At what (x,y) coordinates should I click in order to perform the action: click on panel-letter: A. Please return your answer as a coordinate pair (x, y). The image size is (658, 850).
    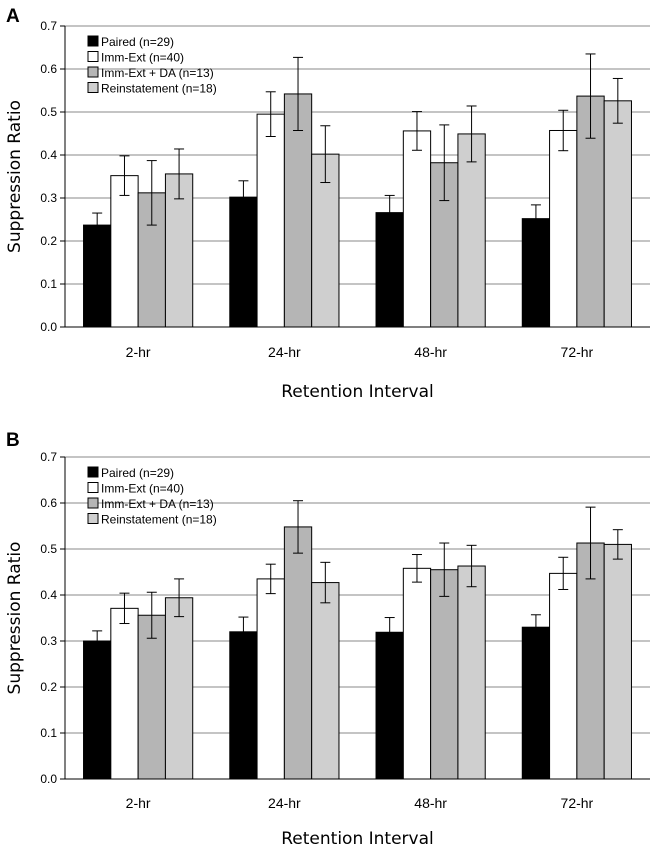
    Looking at the image, I should click on (13, 16).